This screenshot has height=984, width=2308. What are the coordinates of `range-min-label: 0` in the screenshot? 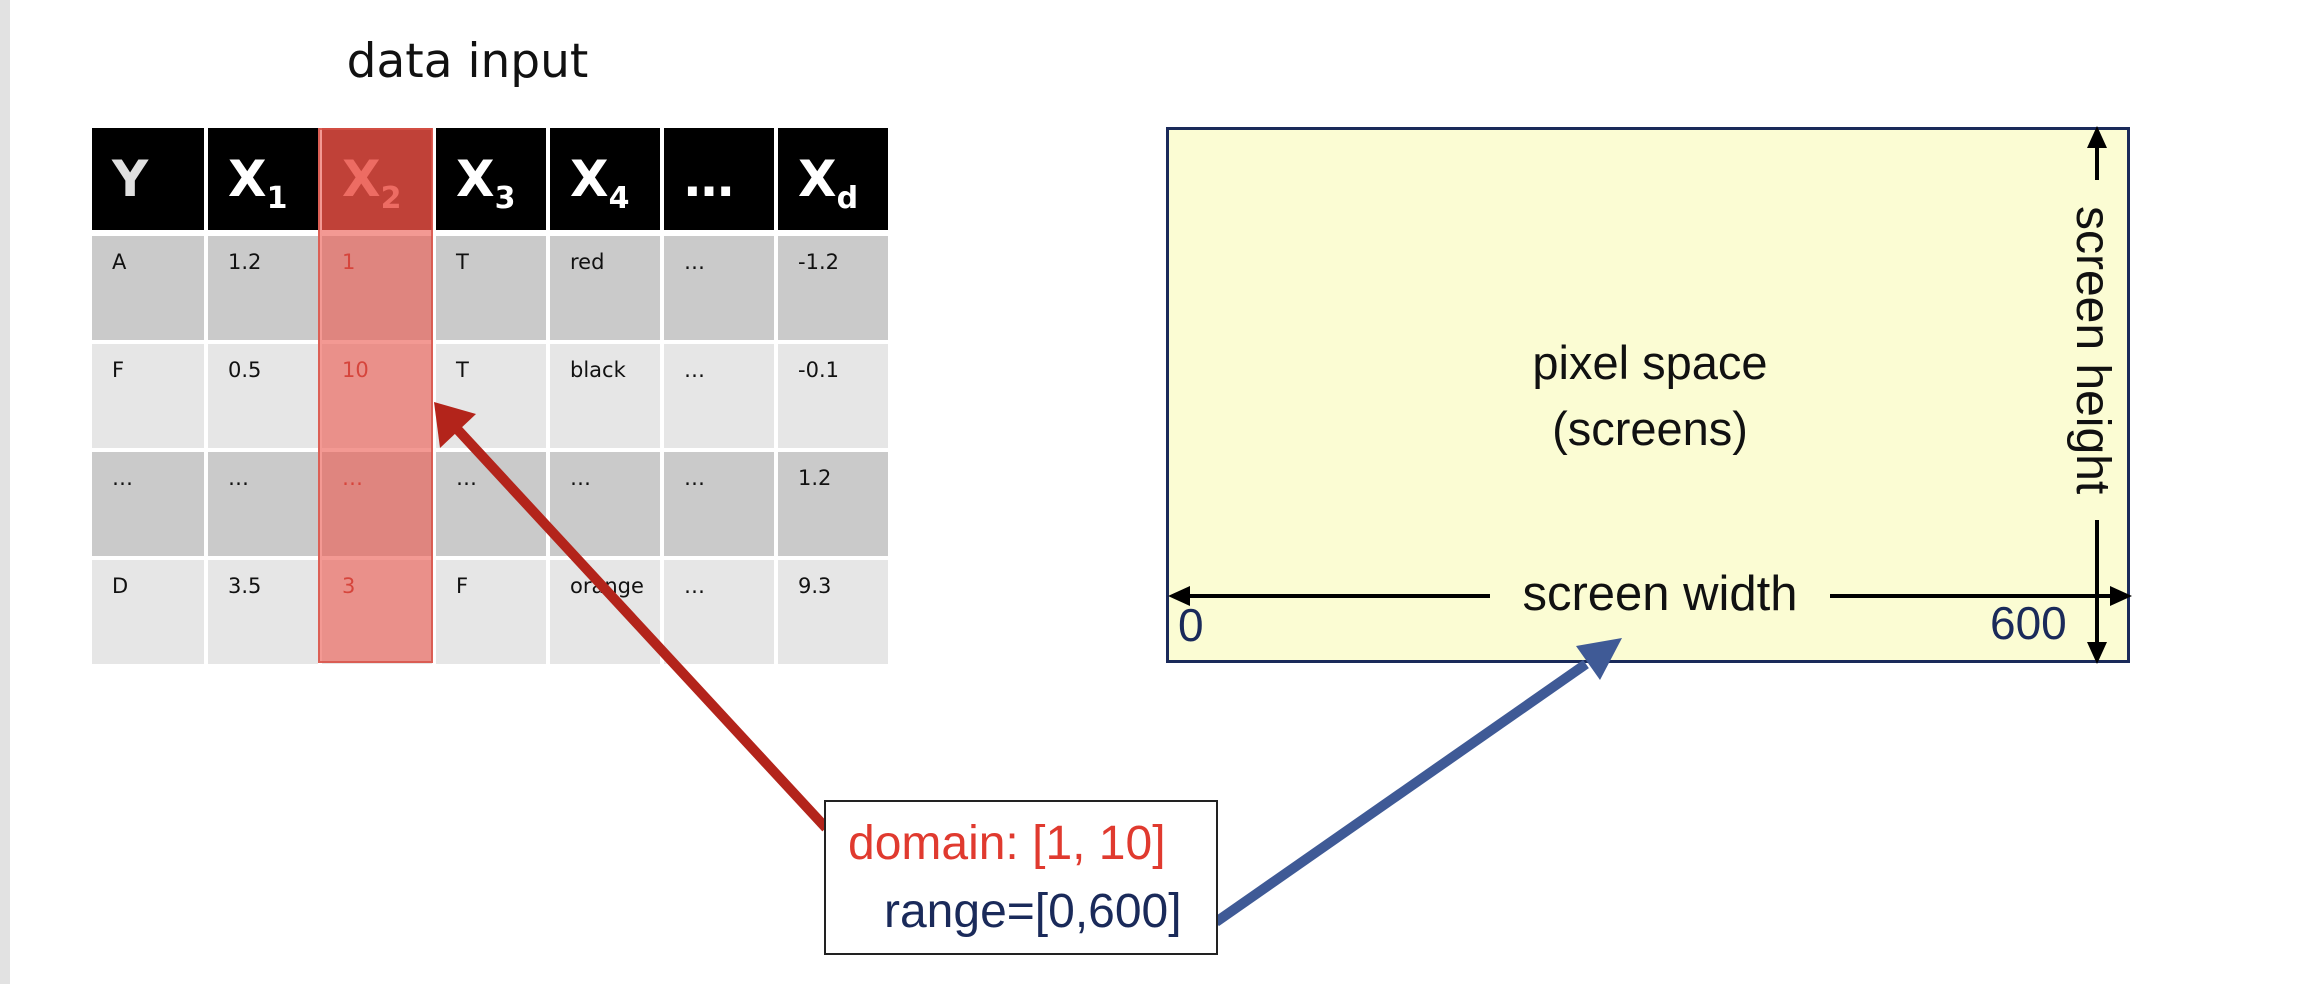 It's located at (1191, 625).